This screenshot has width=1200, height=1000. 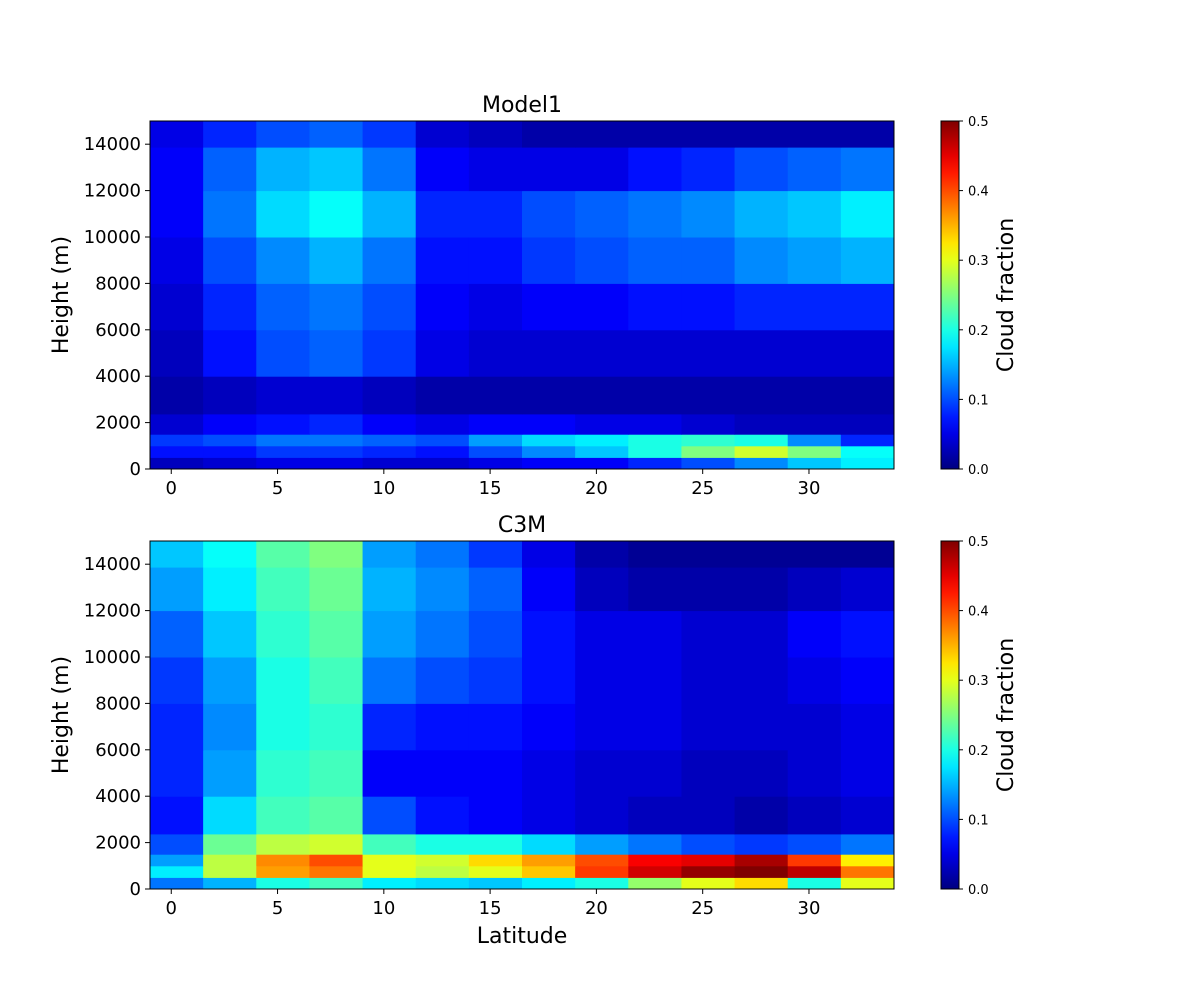 What do you see at coordinates (978, 542) in the screenshot?
I see `colorbar-tick-label: 0.5` at bounding box center [978, 542].